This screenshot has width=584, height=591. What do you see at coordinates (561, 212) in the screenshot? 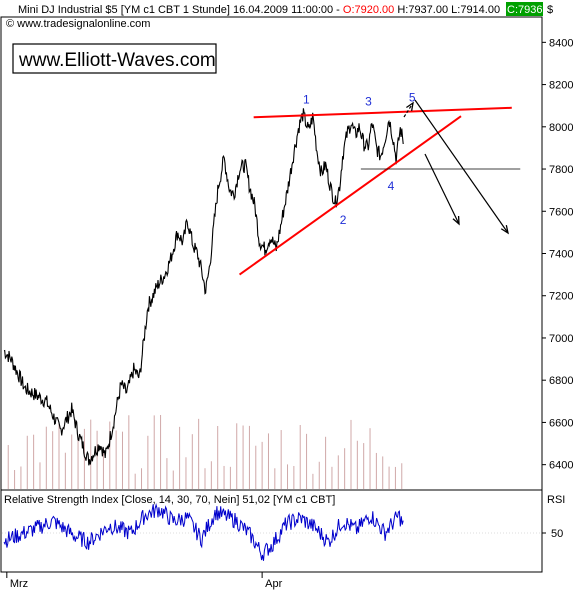
I see `price-tick-label: 7600` at bounding box center [561, 212].